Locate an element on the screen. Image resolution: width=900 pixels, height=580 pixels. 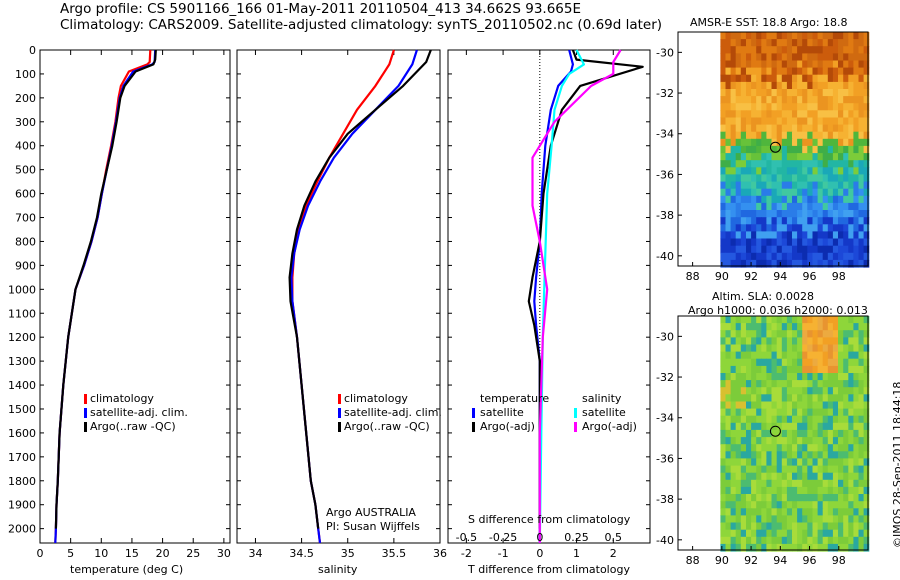
diff-legend-temp-satellite: satellite is located at coordinates (502, 412).